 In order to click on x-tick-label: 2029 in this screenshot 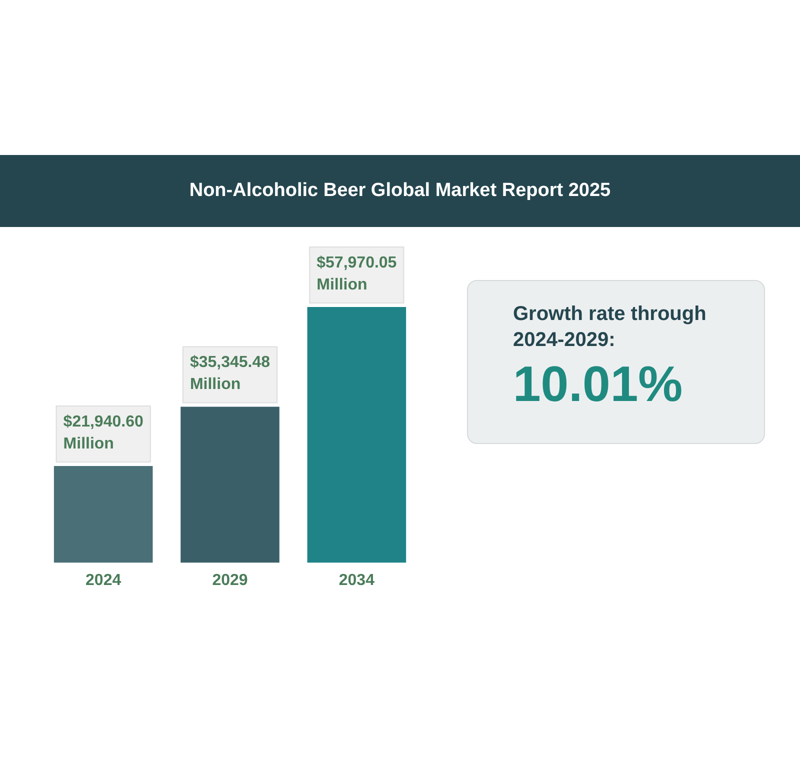, I will do `click(230, 580)`.